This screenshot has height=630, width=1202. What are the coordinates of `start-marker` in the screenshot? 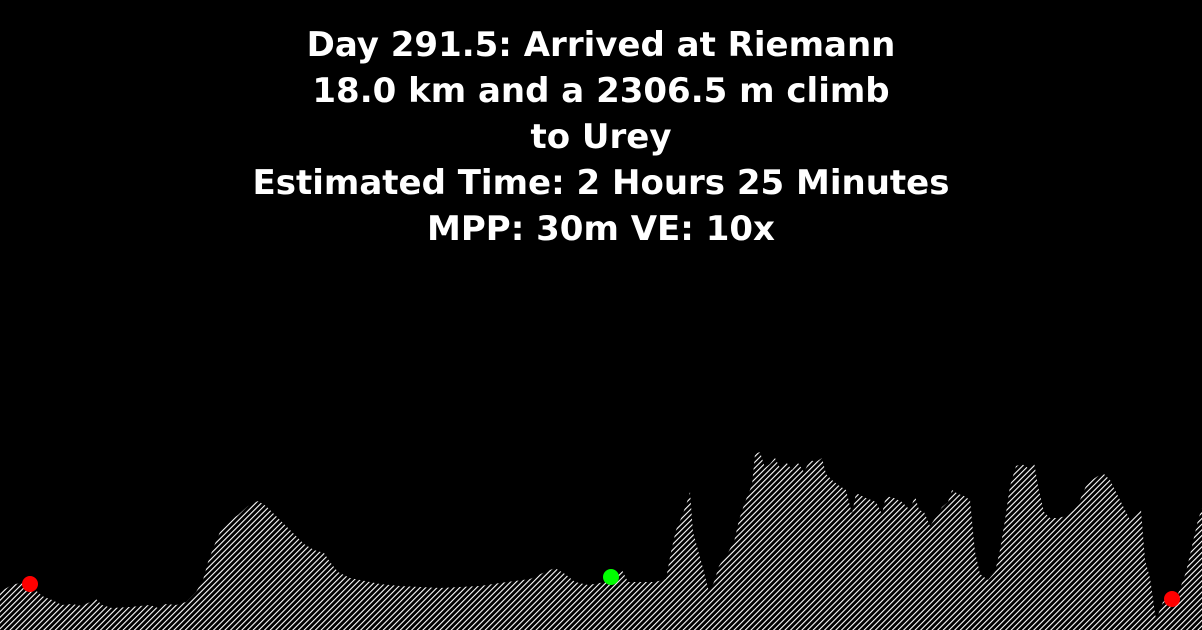 It's located at (30, 584).